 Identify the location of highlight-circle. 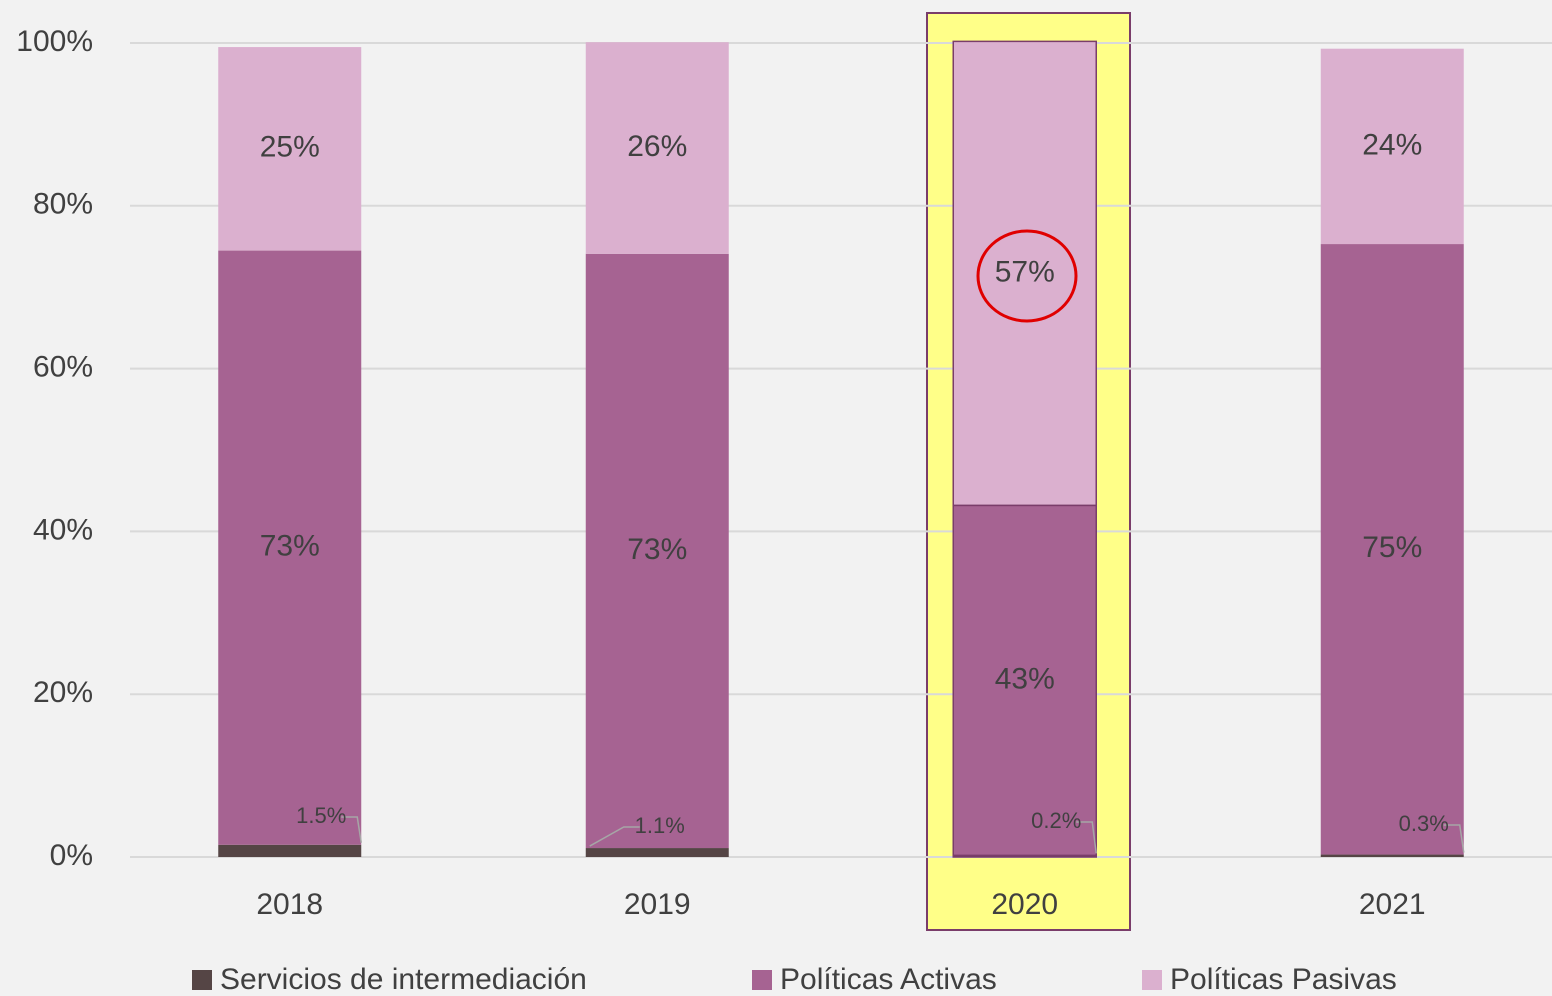
(1027, 276).